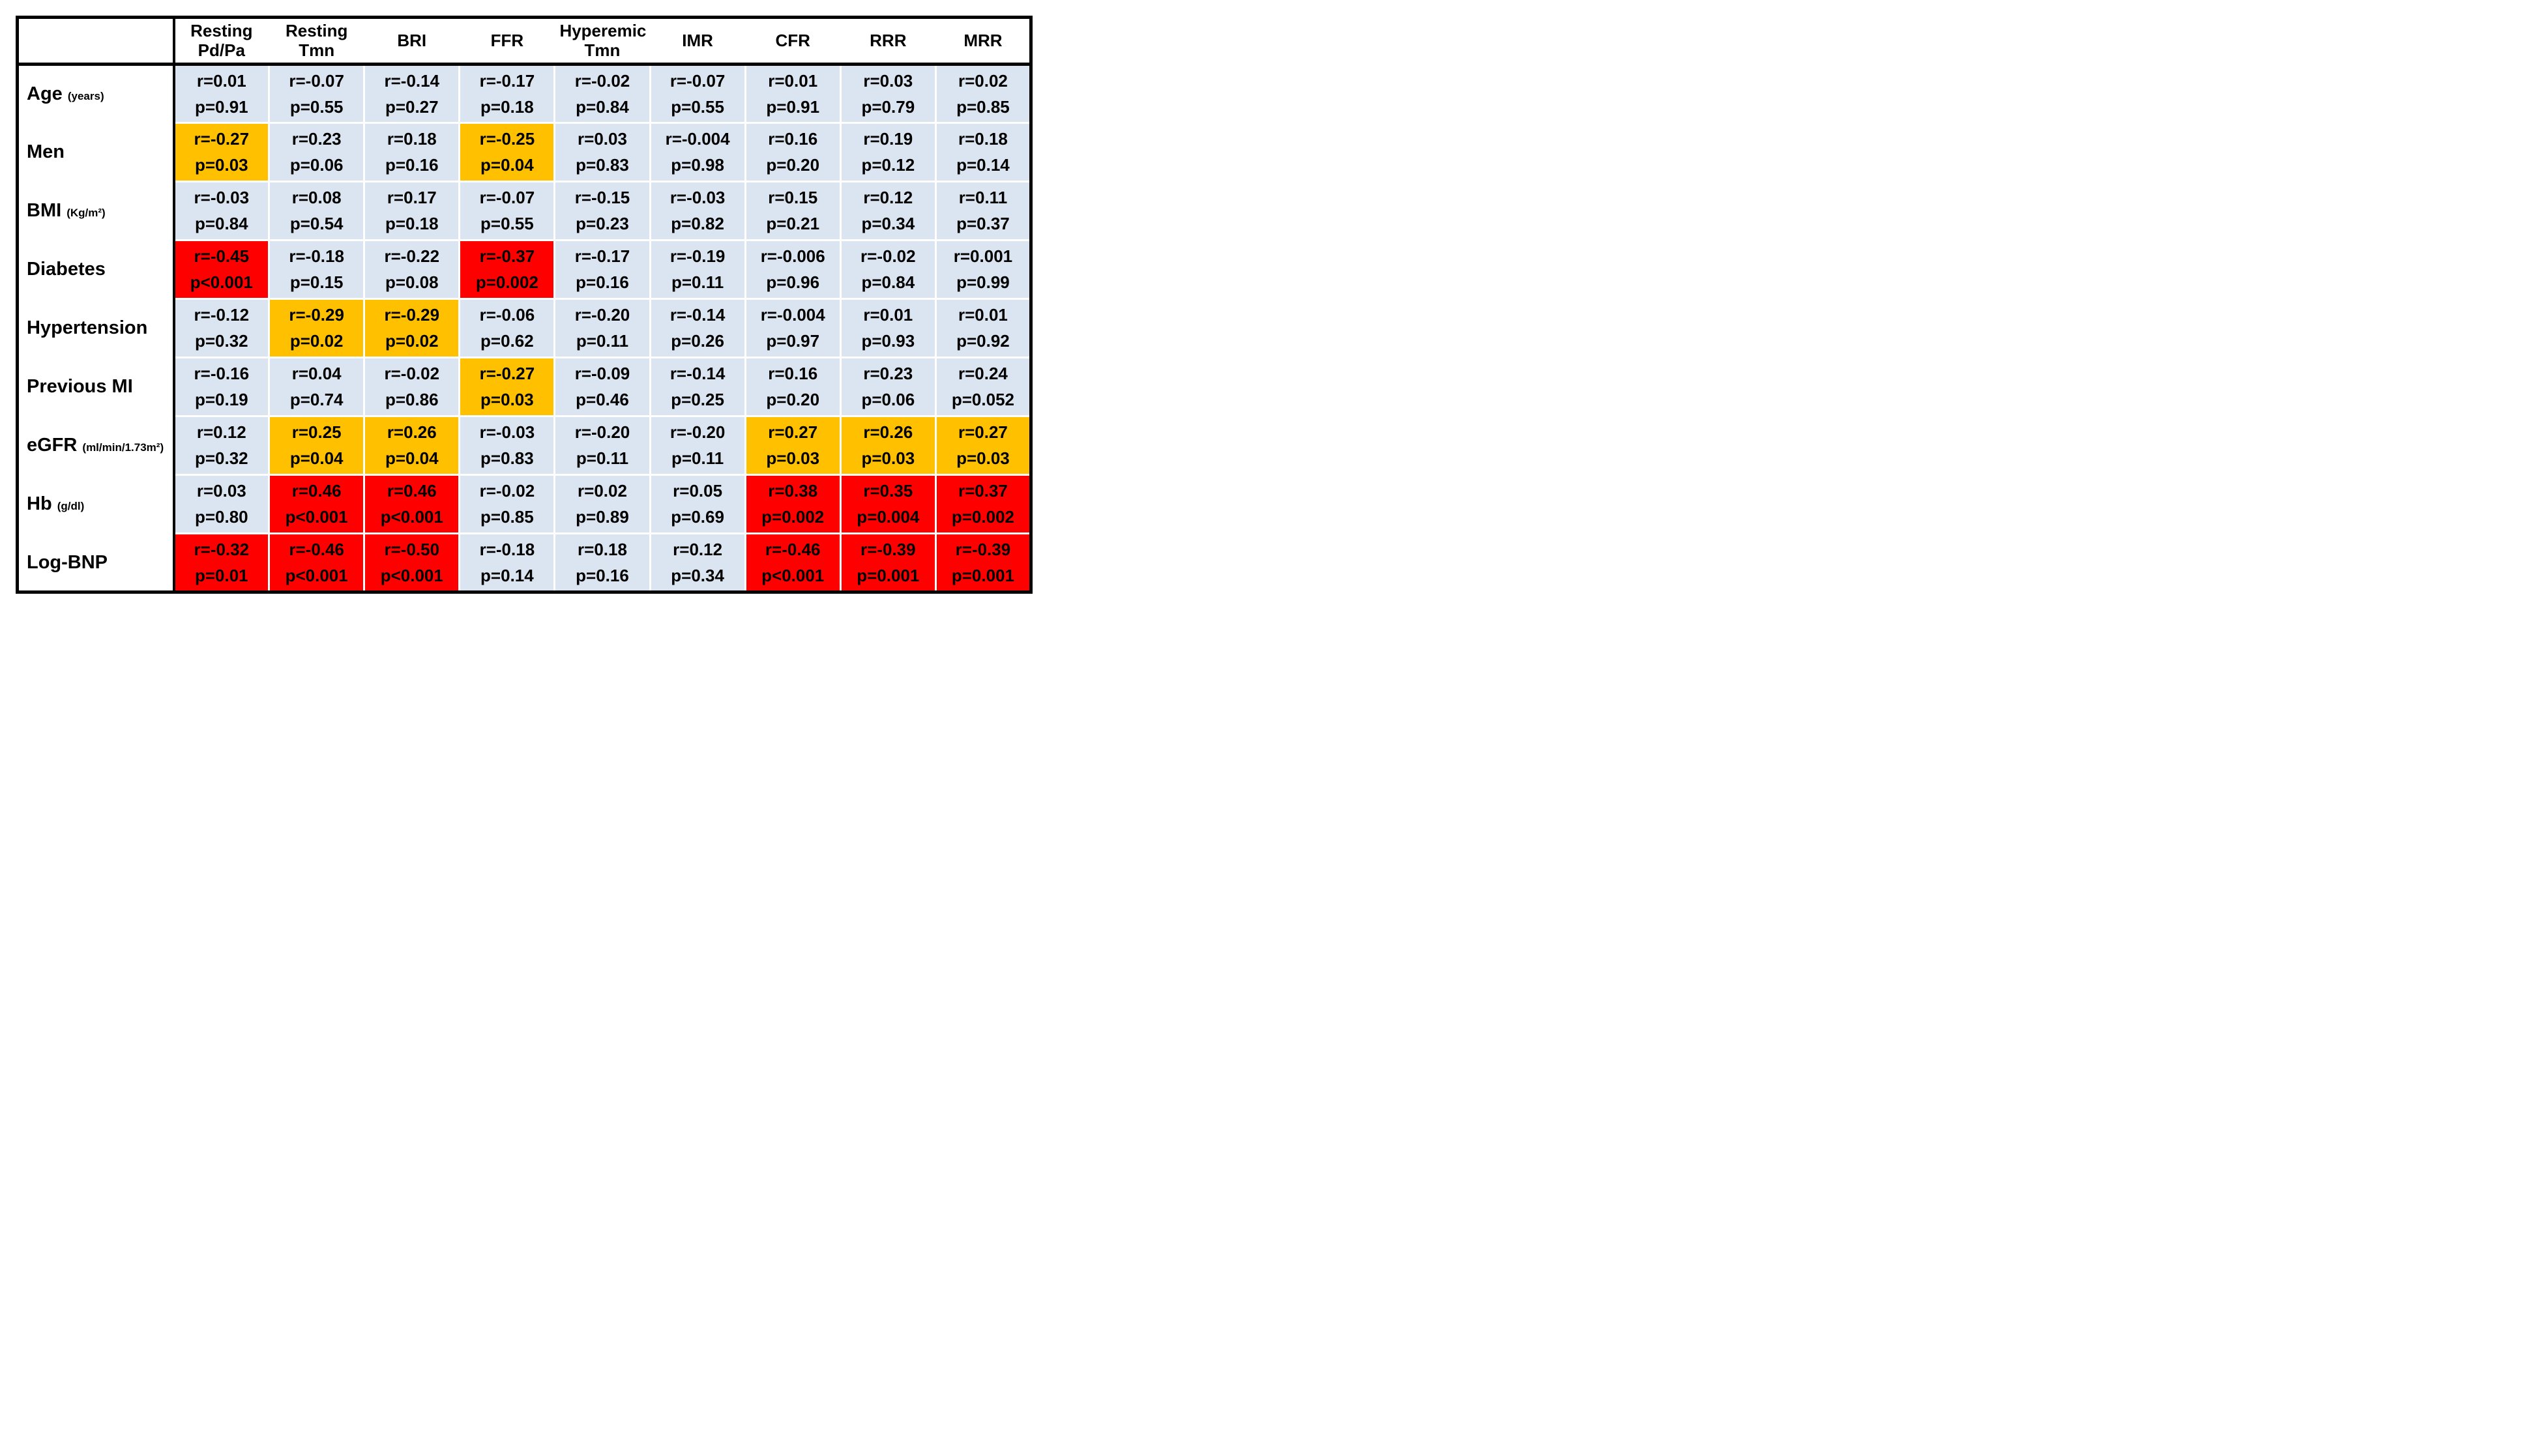  I want to click on r-value: r=0.27, so click(793, 432).